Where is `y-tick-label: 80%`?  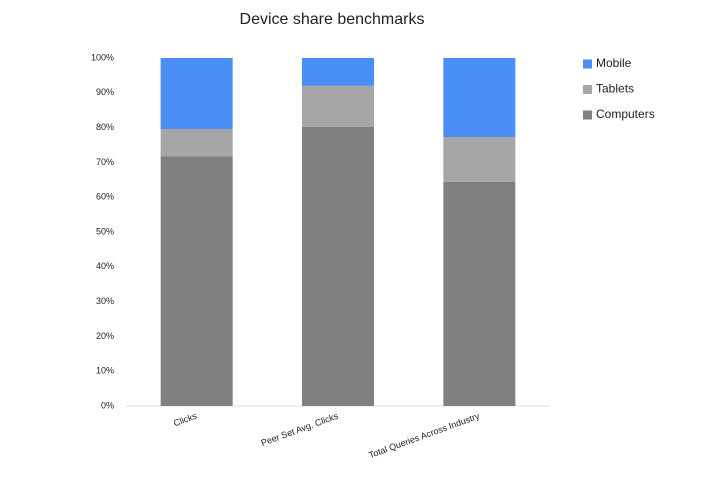 y-tick-label: 80% is located at coordinates (105, 127).